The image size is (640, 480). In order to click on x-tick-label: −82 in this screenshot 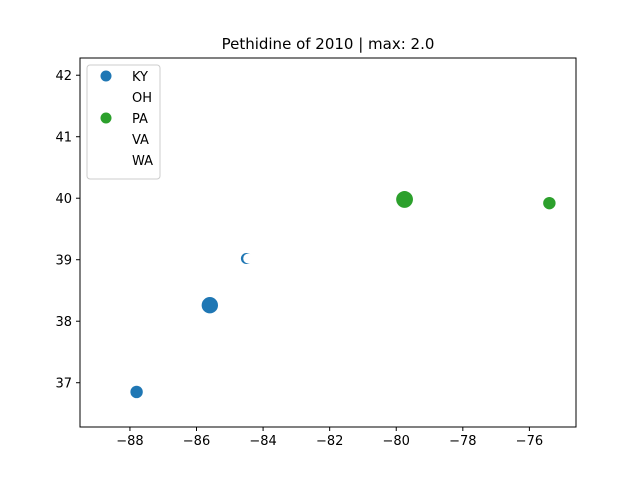, I will do `click(329, 441)`.